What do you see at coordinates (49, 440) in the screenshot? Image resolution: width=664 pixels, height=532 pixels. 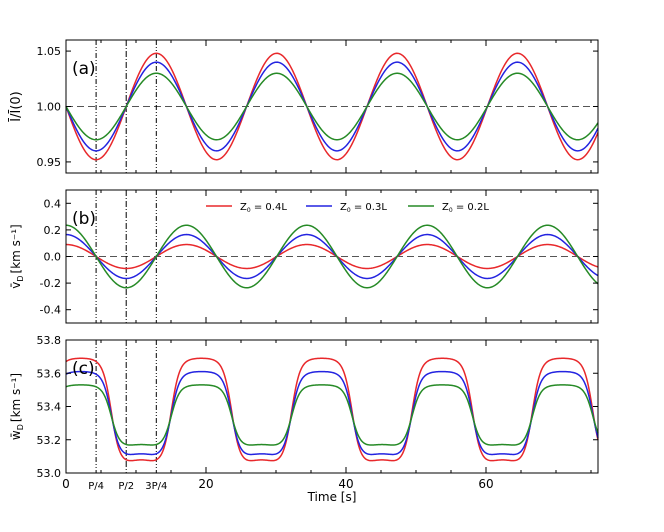 I see `panel-c-ytick-label-2: 53.2` at bounding box center [49, 440].